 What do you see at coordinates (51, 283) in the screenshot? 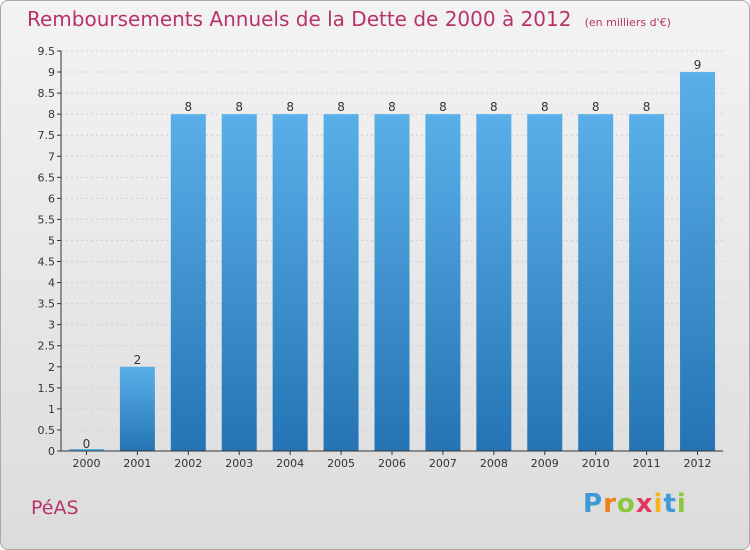
I see `y-tick-label: 4` at bounding box center [51, 283].